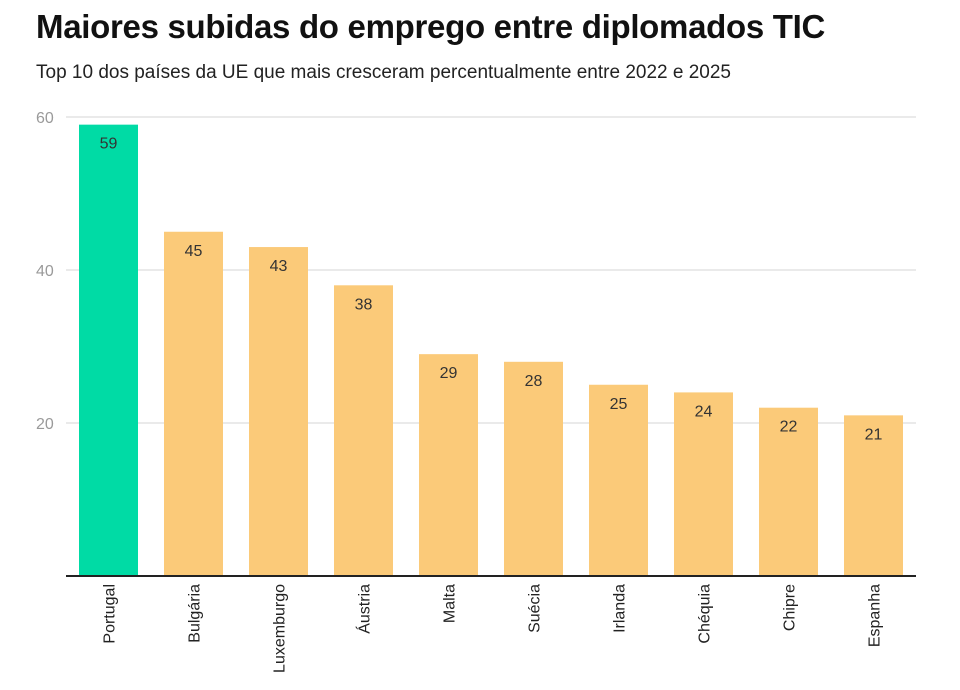 This screenshot has width=960, height=690. What do you see at coordinates (45, 271) in the screenshot?
I see `y-tick-label: 40` at bounding box center [45, 271].